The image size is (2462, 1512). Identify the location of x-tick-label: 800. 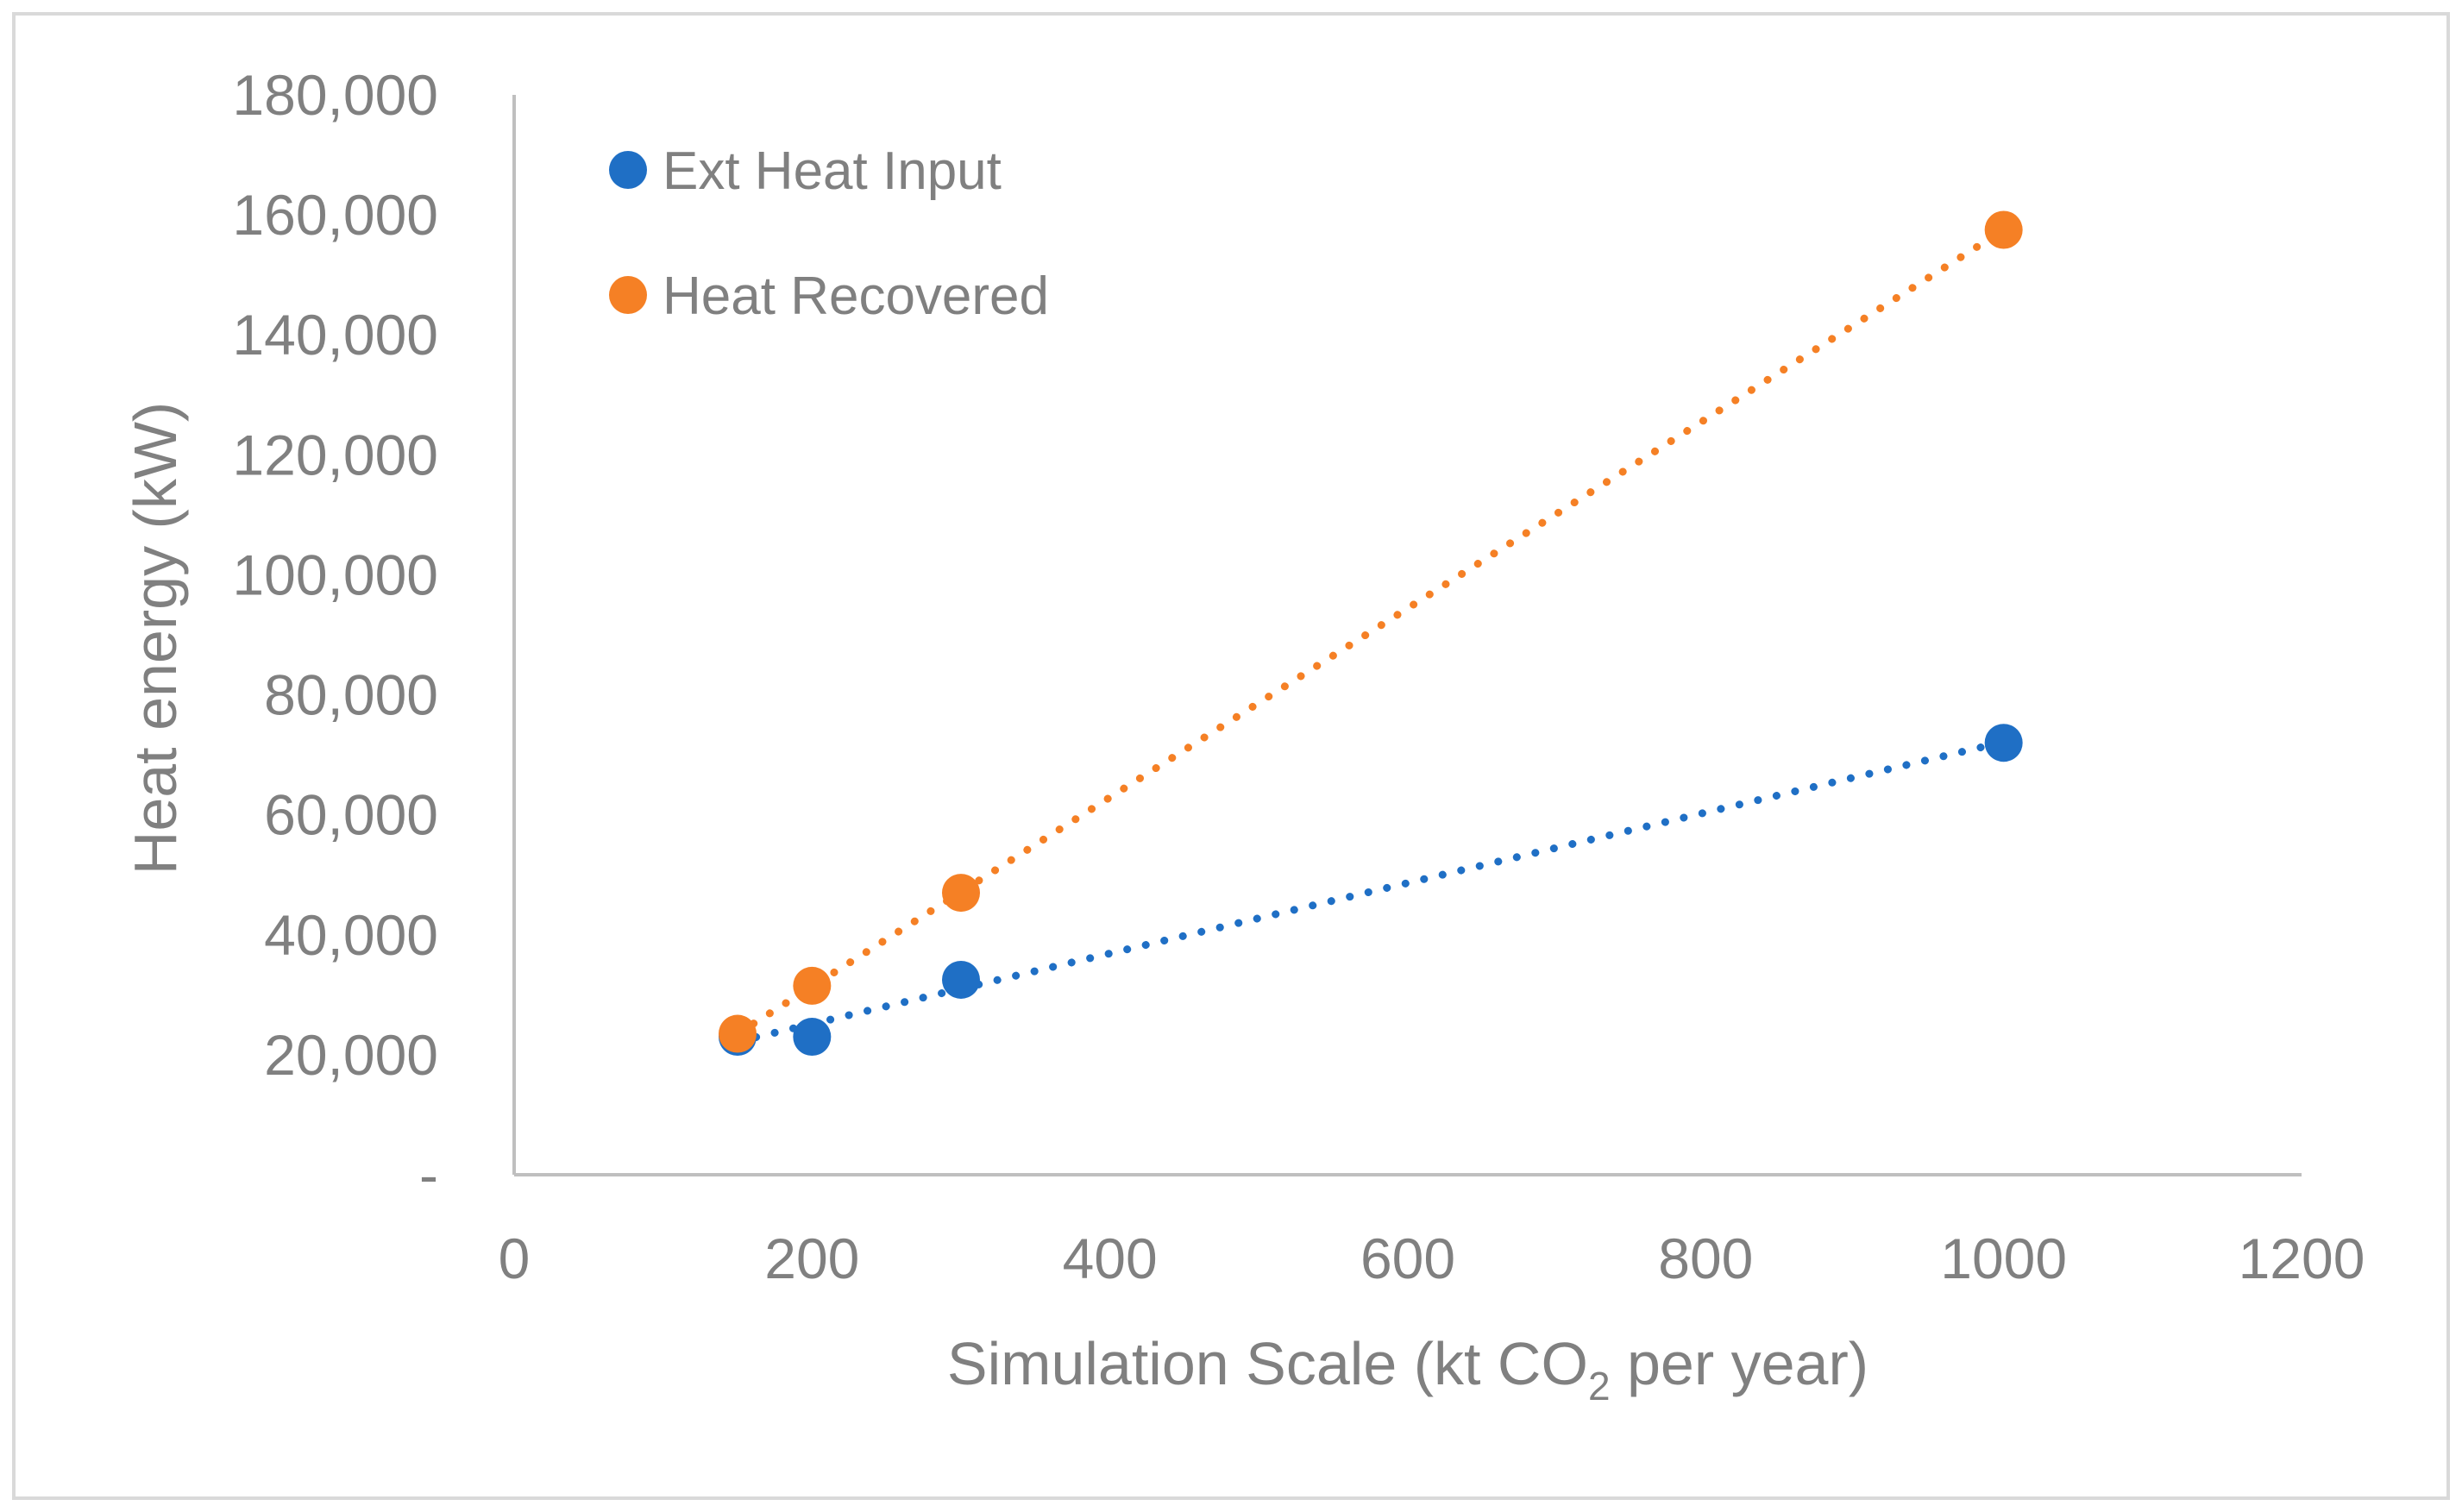
(1705, 1258).